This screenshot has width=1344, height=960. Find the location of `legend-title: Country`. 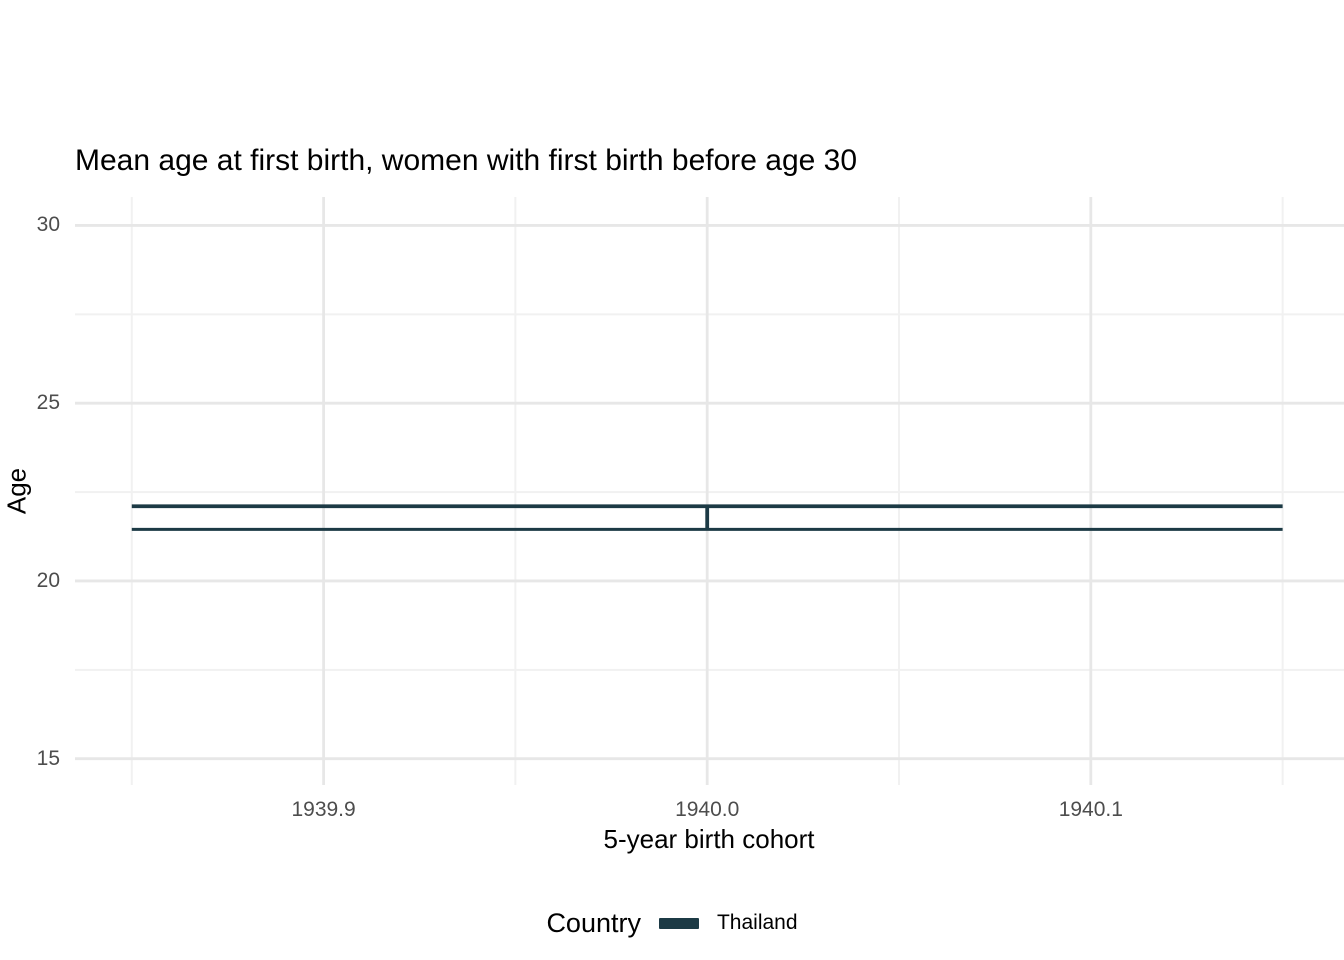

legend-title: Country is located at coordinates (593, 922).